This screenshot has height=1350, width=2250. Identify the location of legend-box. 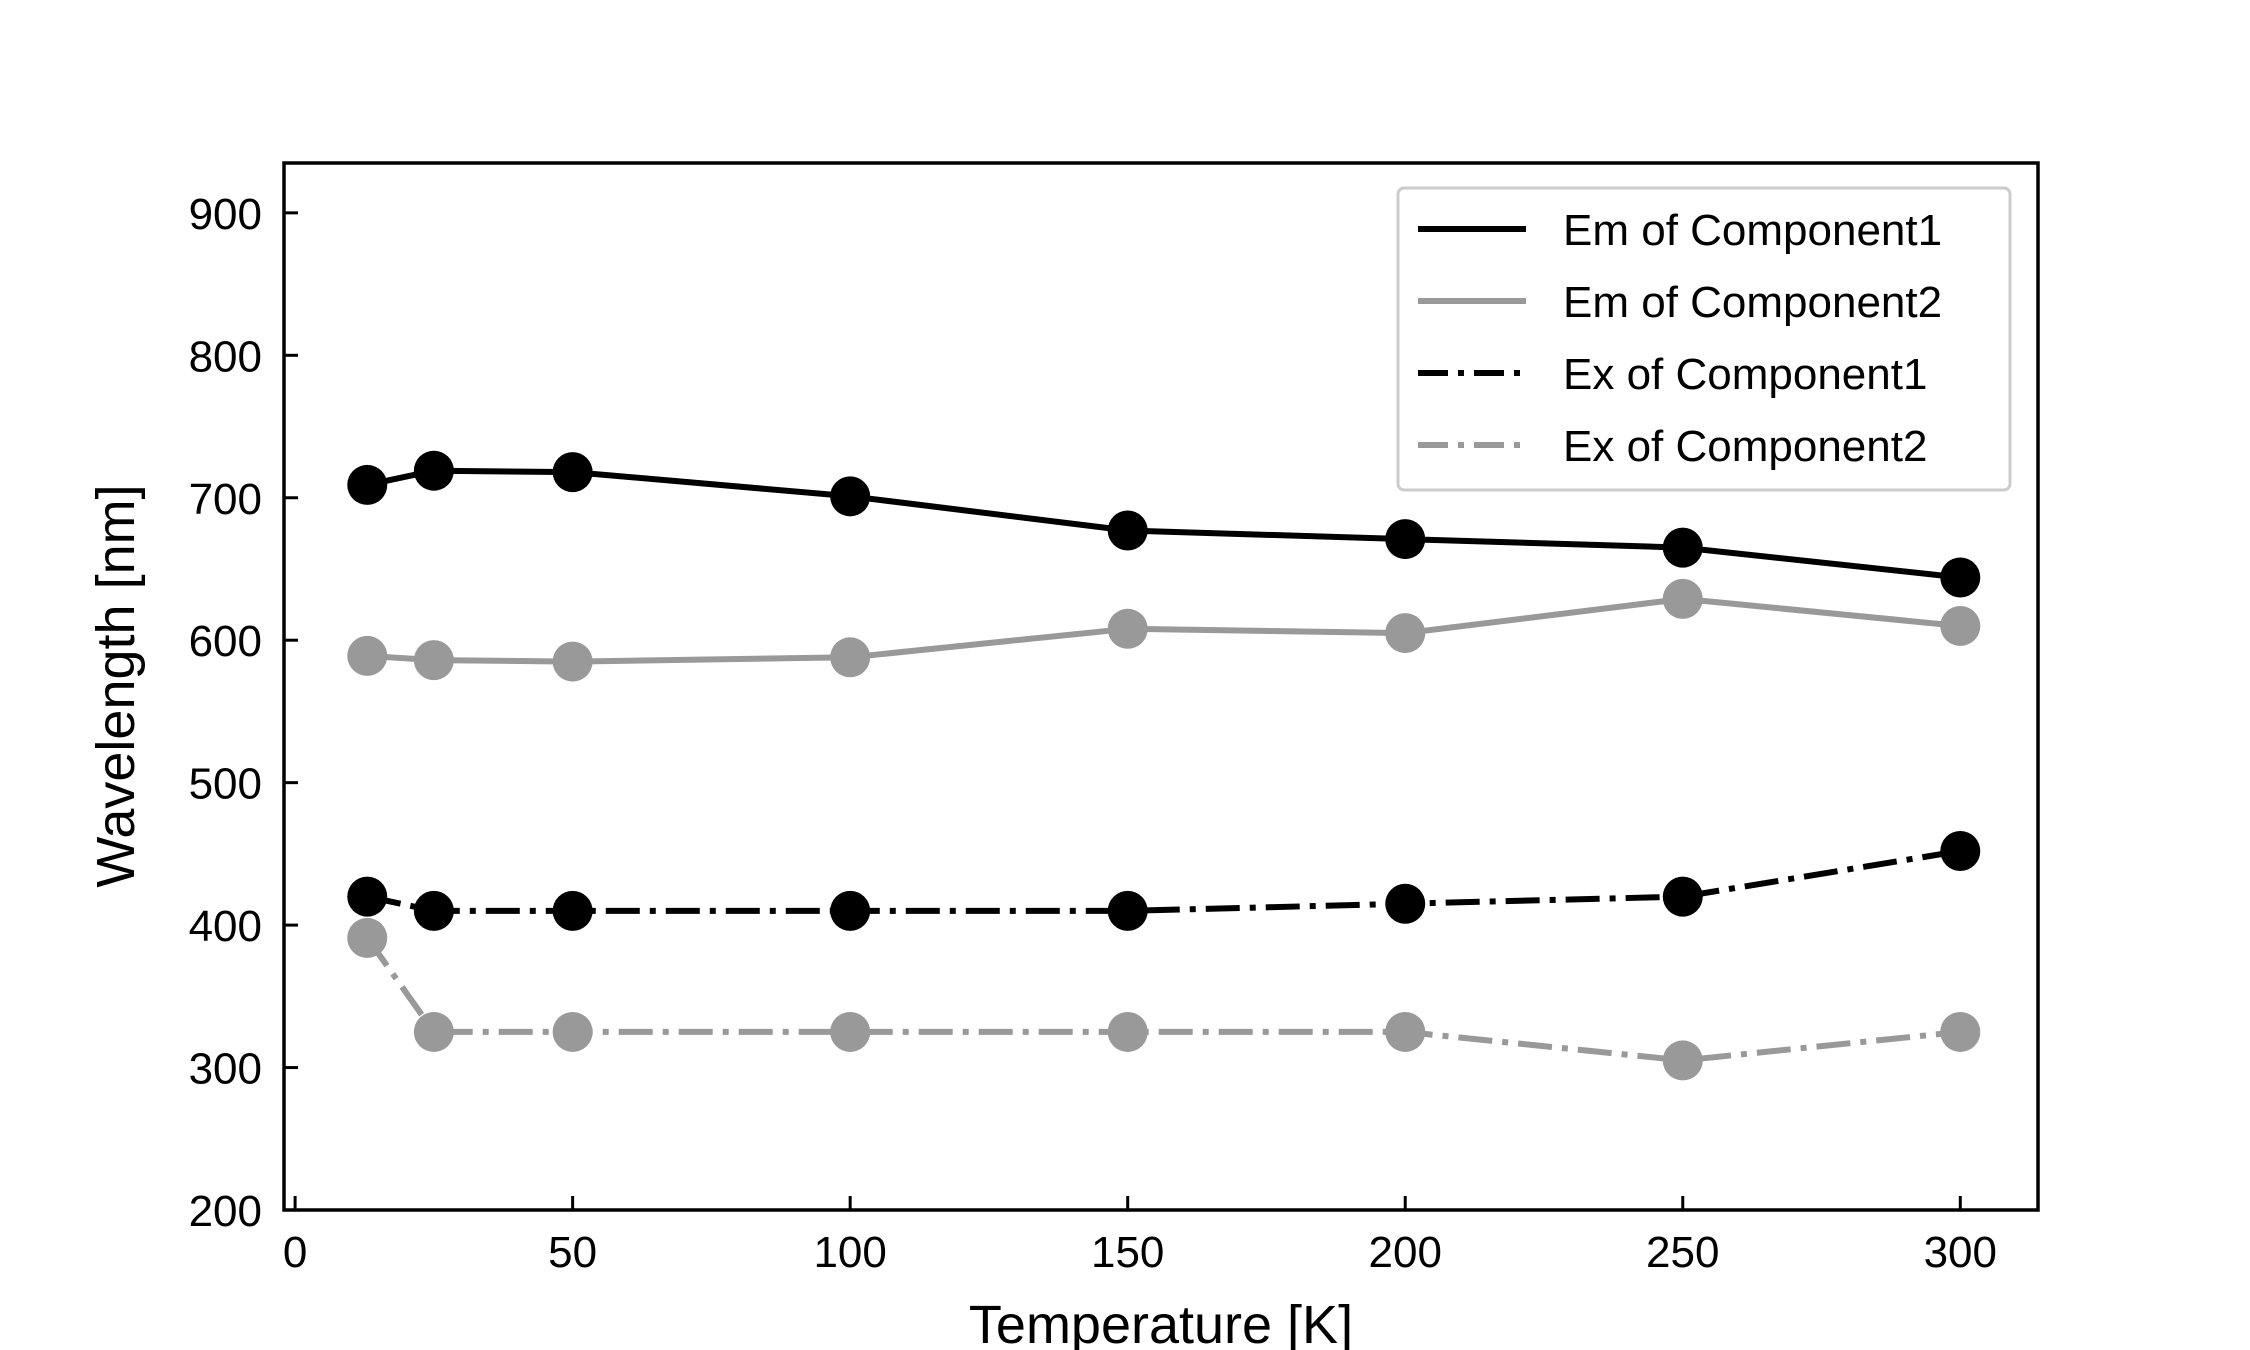
(1704, 339).